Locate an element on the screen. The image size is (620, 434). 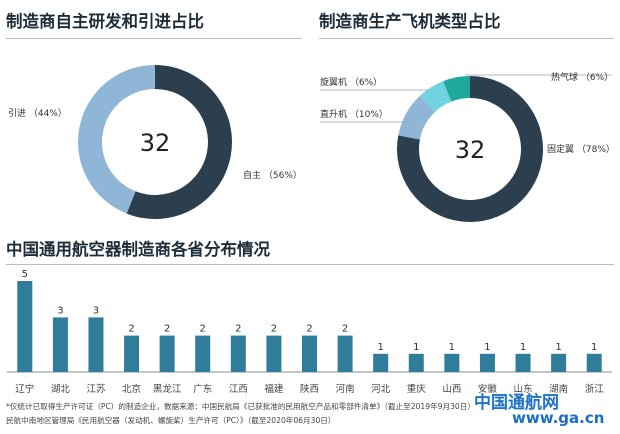
x-tick-label: 湖南 is located at coordinates (558, 389).